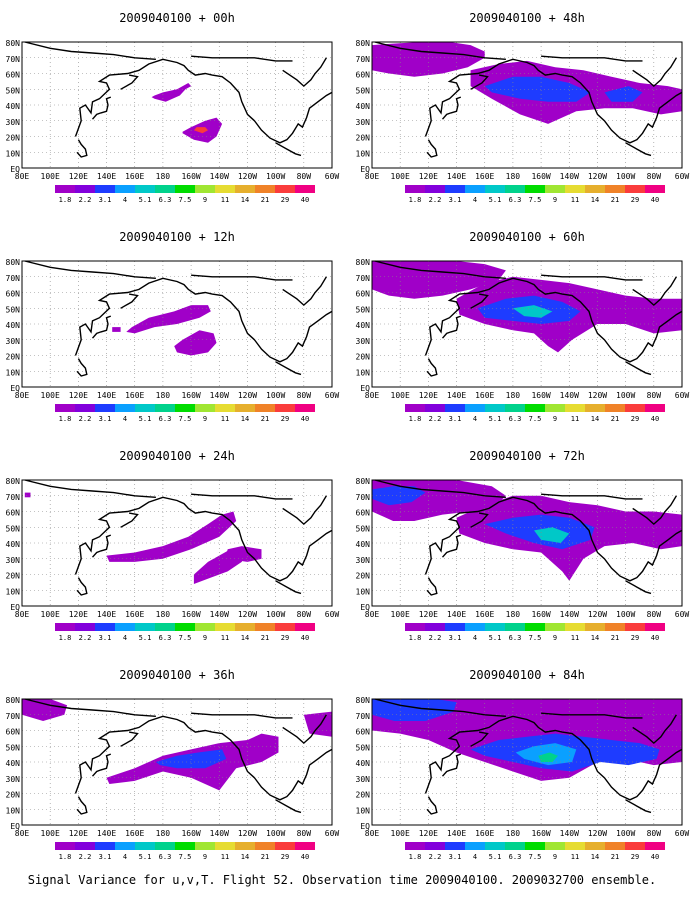 This screenshot has height=900, width=700. What do you see at coordinates (219, 833) in the screenshot?
I see `lon-tick-label: 140W` at bounding box center [219, 833].